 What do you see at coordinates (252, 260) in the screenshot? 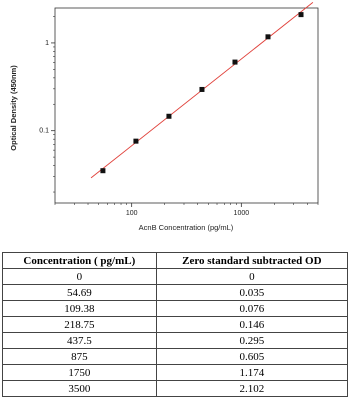
I see `header-cell: Zero standard subtracted OD` at bounding box center [252, 260].